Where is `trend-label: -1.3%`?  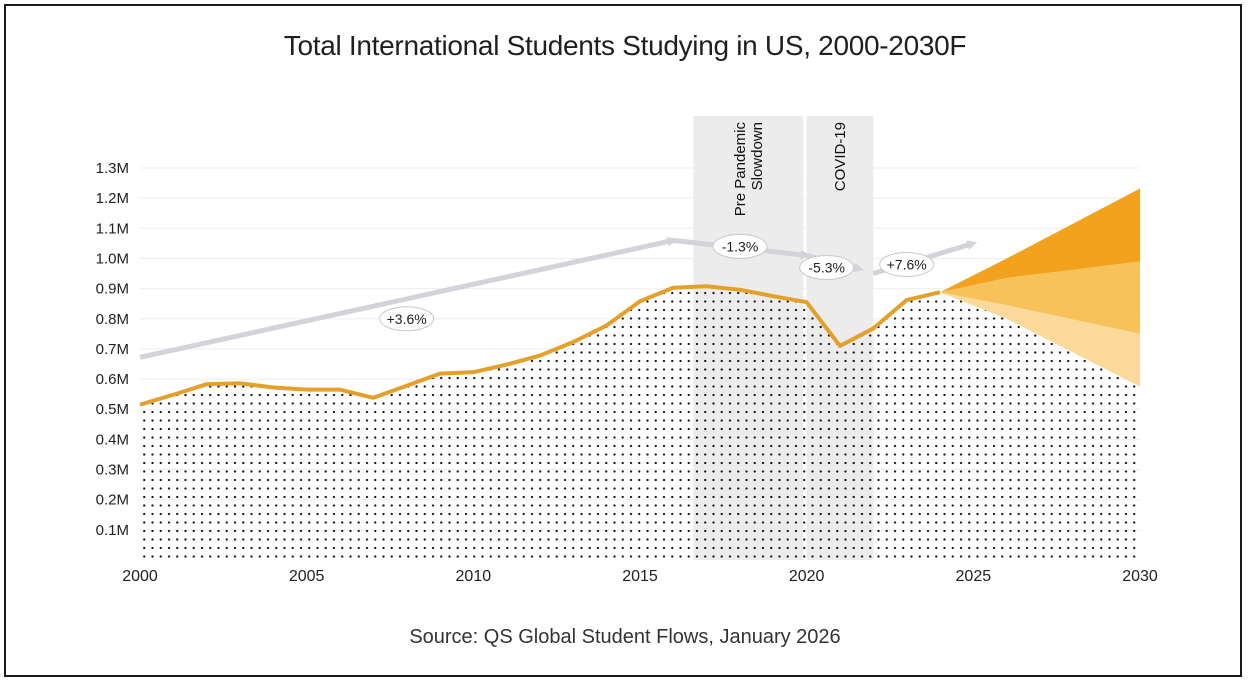 trend-label: -1.3% is located at coordinates (740, 246).